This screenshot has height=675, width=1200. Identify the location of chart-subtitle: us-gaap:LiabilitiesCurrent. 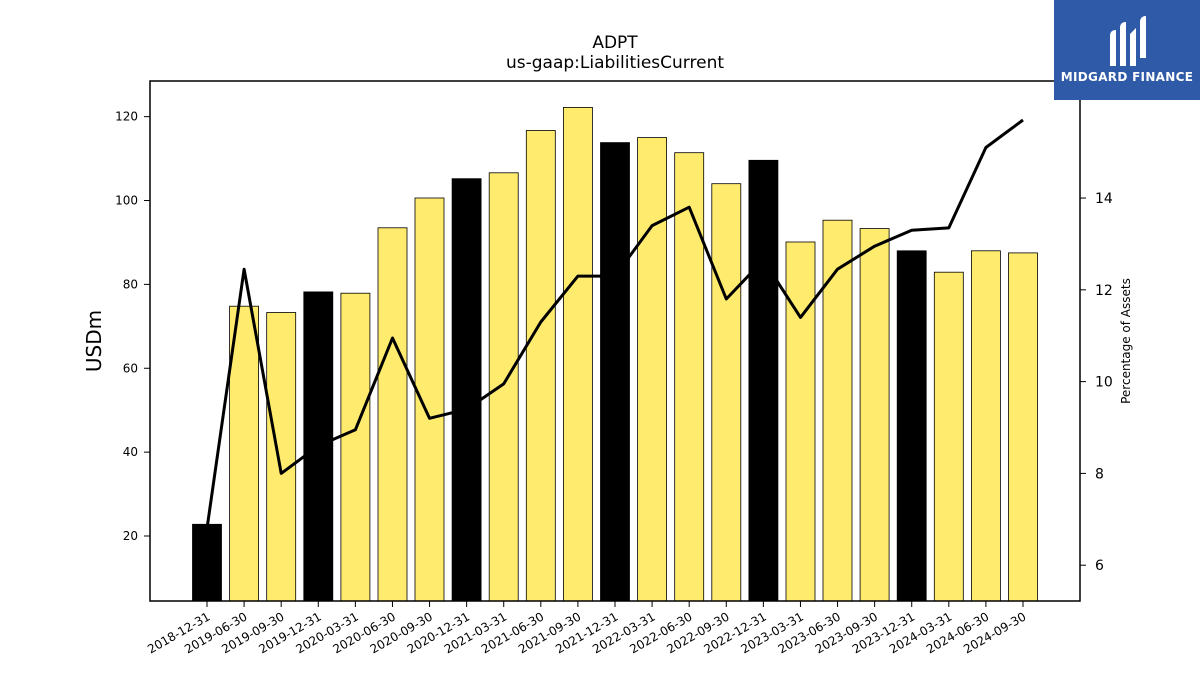
(615, 63).